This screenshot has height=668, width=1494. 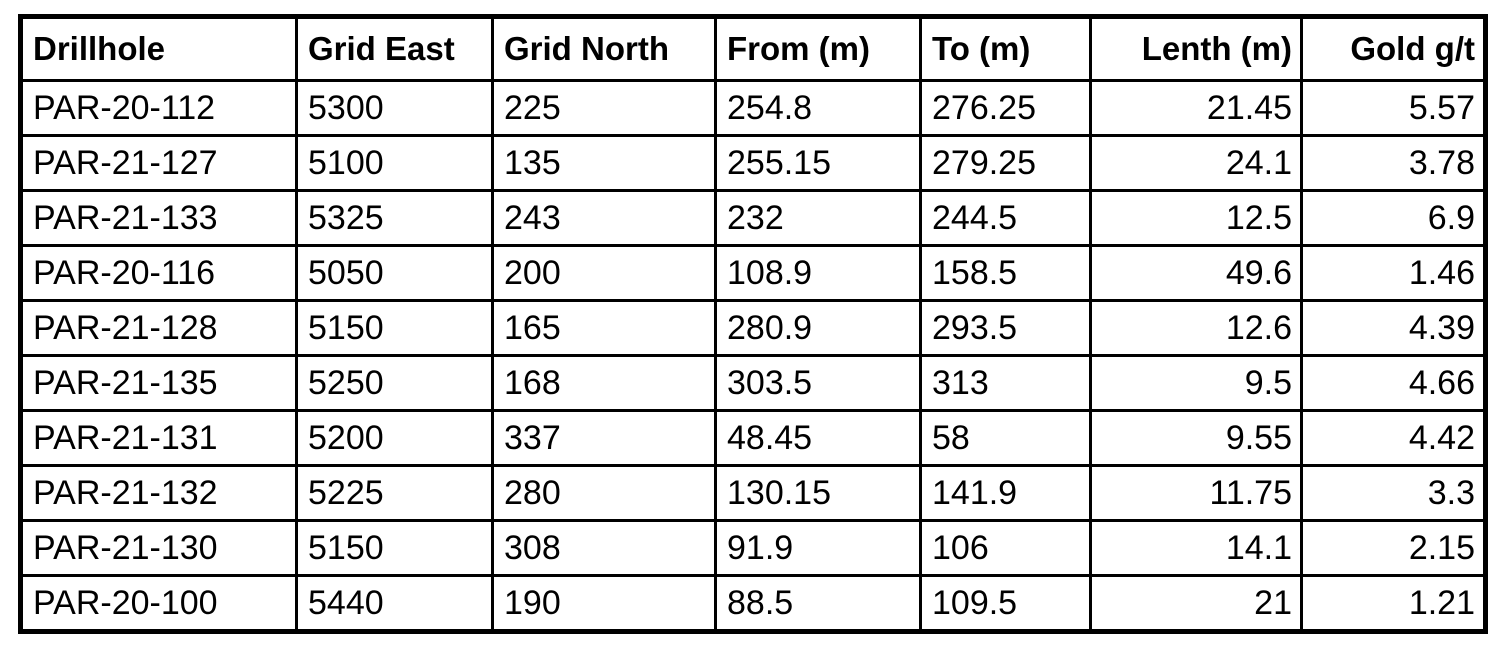 What do you see at coordinates (604, 108) in the screenshot?
I see `table-cell: 225` at bounding box center [604, 108].